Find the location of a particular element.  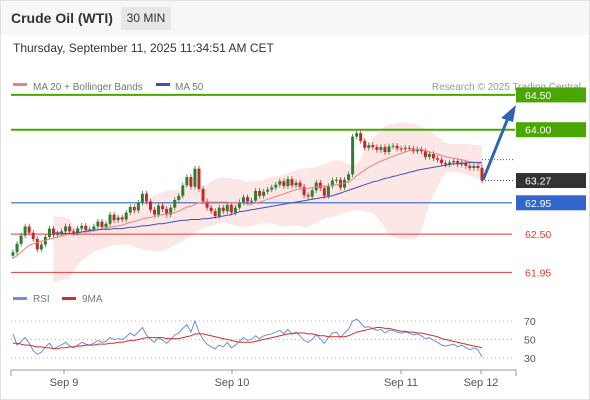

rsi-legend-swatch is located at coordinates (20, 298).